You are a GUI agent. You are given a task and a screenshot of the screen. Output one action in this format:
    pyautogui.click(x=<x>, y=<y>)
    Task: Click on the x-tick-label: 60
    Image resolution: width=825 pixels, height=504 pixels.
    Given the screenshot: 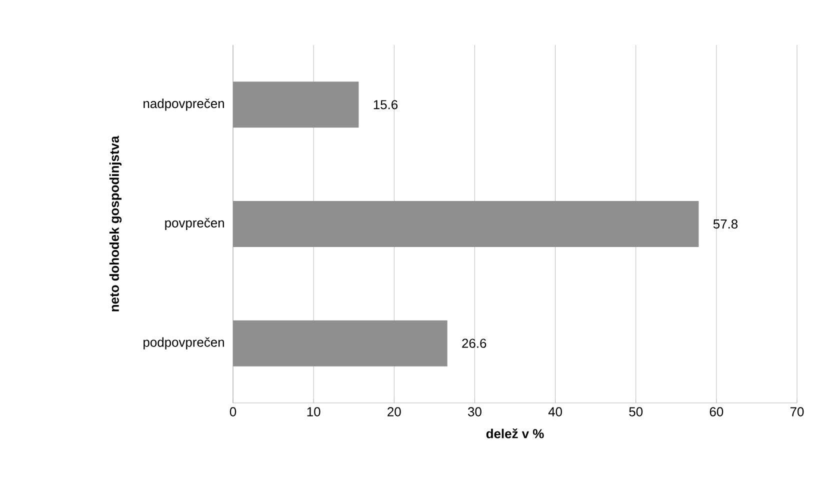 What is the action you would take?
    pyautogui.click(x=717, y=411)
    